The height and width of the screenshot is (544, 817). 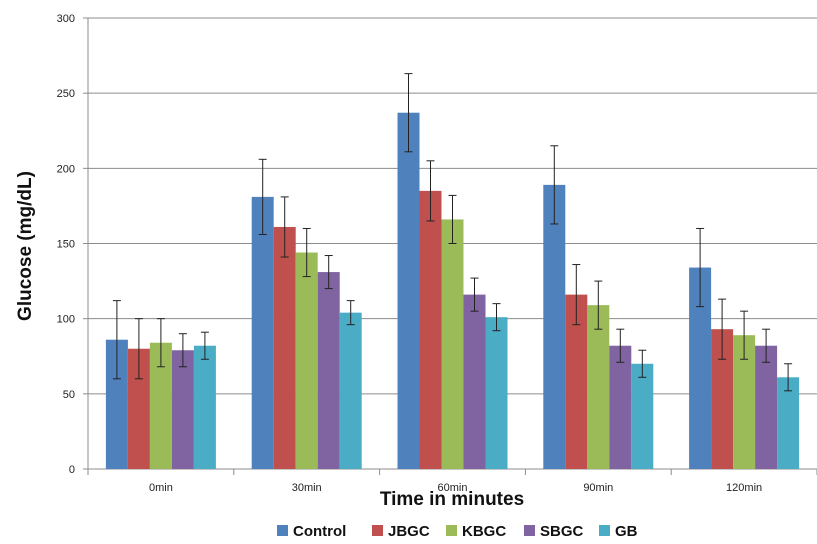 What do you see at coordinates (453, 488) in the screenshot?
I see `x-tick-label: 60min` at bounding box center [453, 488].